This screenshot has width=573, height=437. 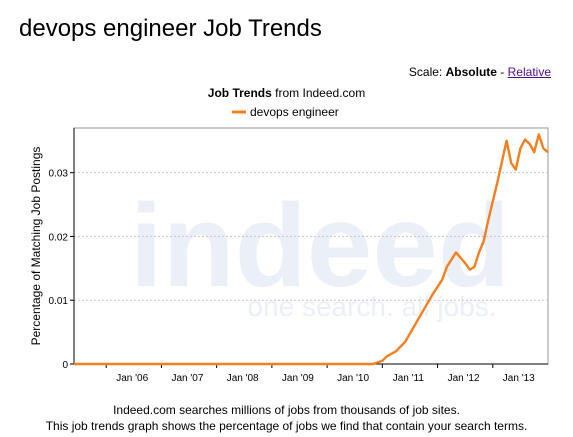 I want to click on x-tick-label: Jan '11, so click(x=409, y=378).